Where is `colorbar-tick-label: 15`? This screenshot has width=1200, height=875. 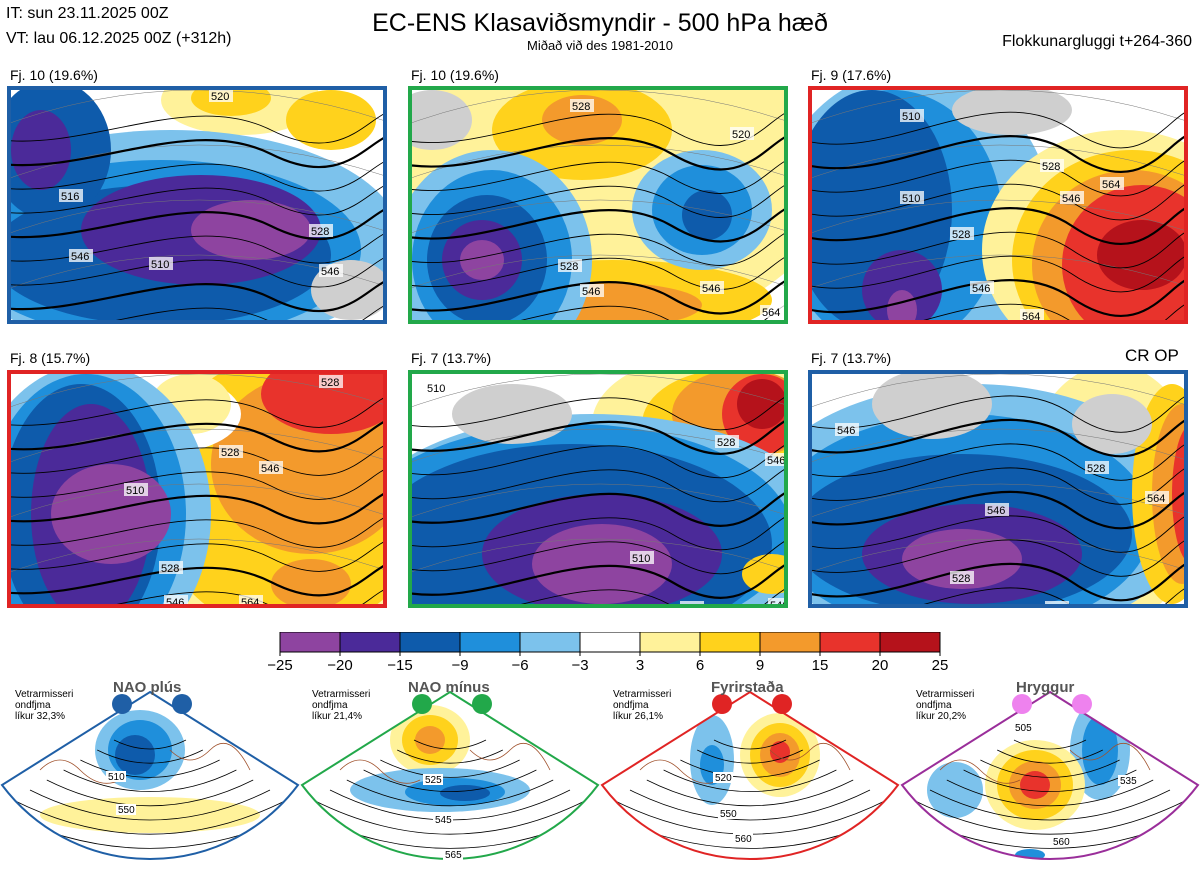 colorbar-tick-label: 15 is located at coordinates (820, 665).